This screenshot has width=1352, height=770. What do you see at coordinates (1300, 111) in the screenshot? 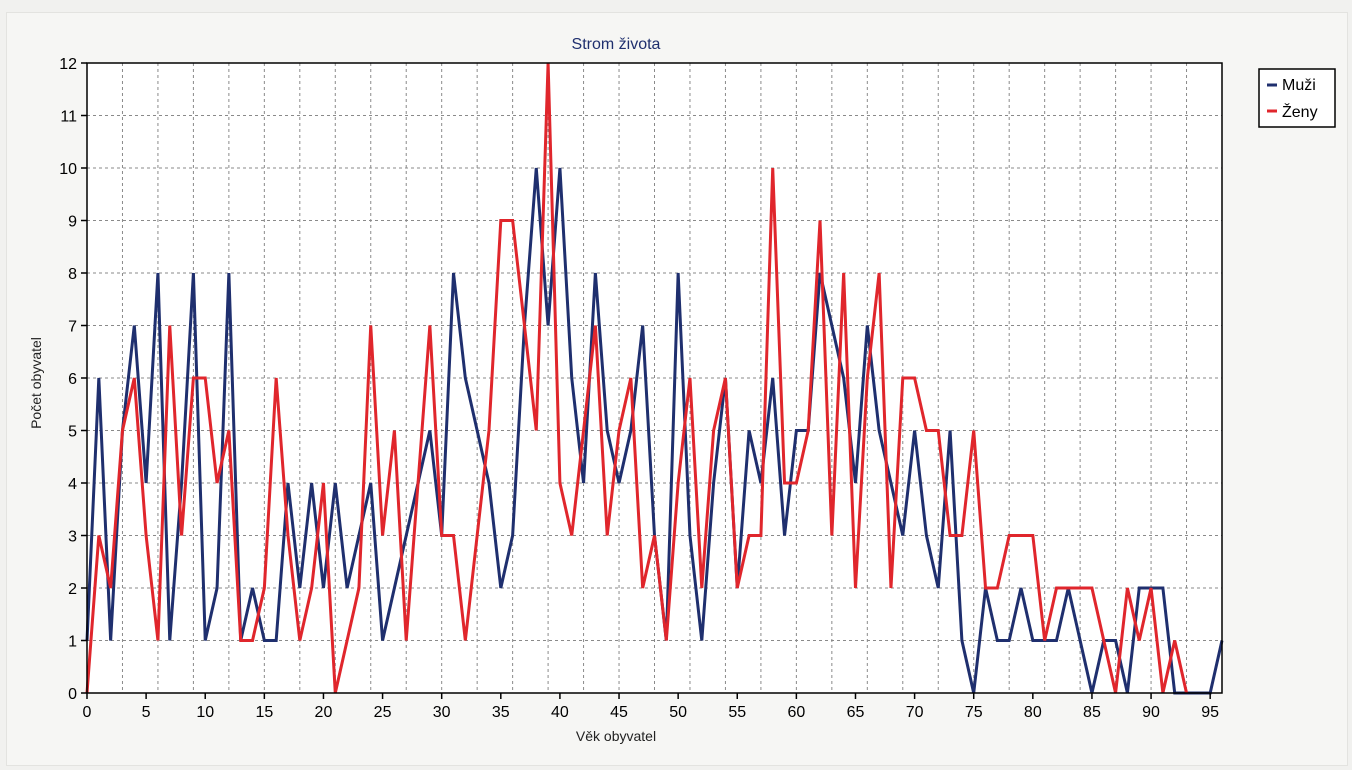
I see `legend-label-zeny: Ženy` at bounding box center [1300, 111].